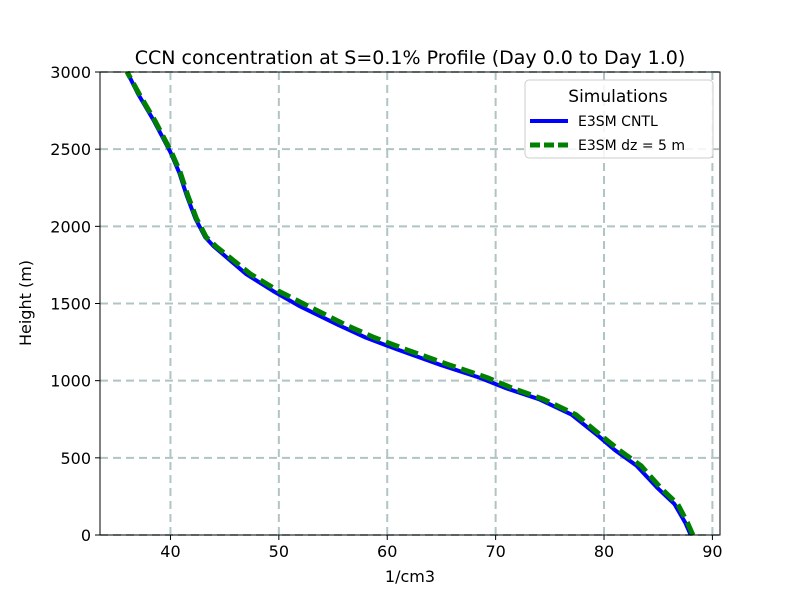 The image size is (800, 600). Describe the element at coordinates (495, 551) in the screenshot. I see `x-tick-label: 70` at that location.